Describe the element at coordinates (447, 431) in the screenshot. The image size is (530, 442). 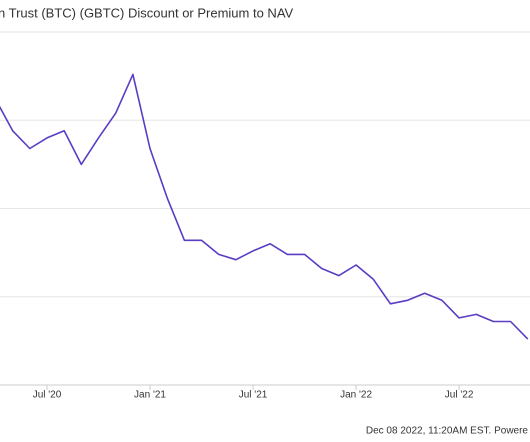
I see `footer-note: Dec 08 2022, 11:20AM EST. Powere` at that location.